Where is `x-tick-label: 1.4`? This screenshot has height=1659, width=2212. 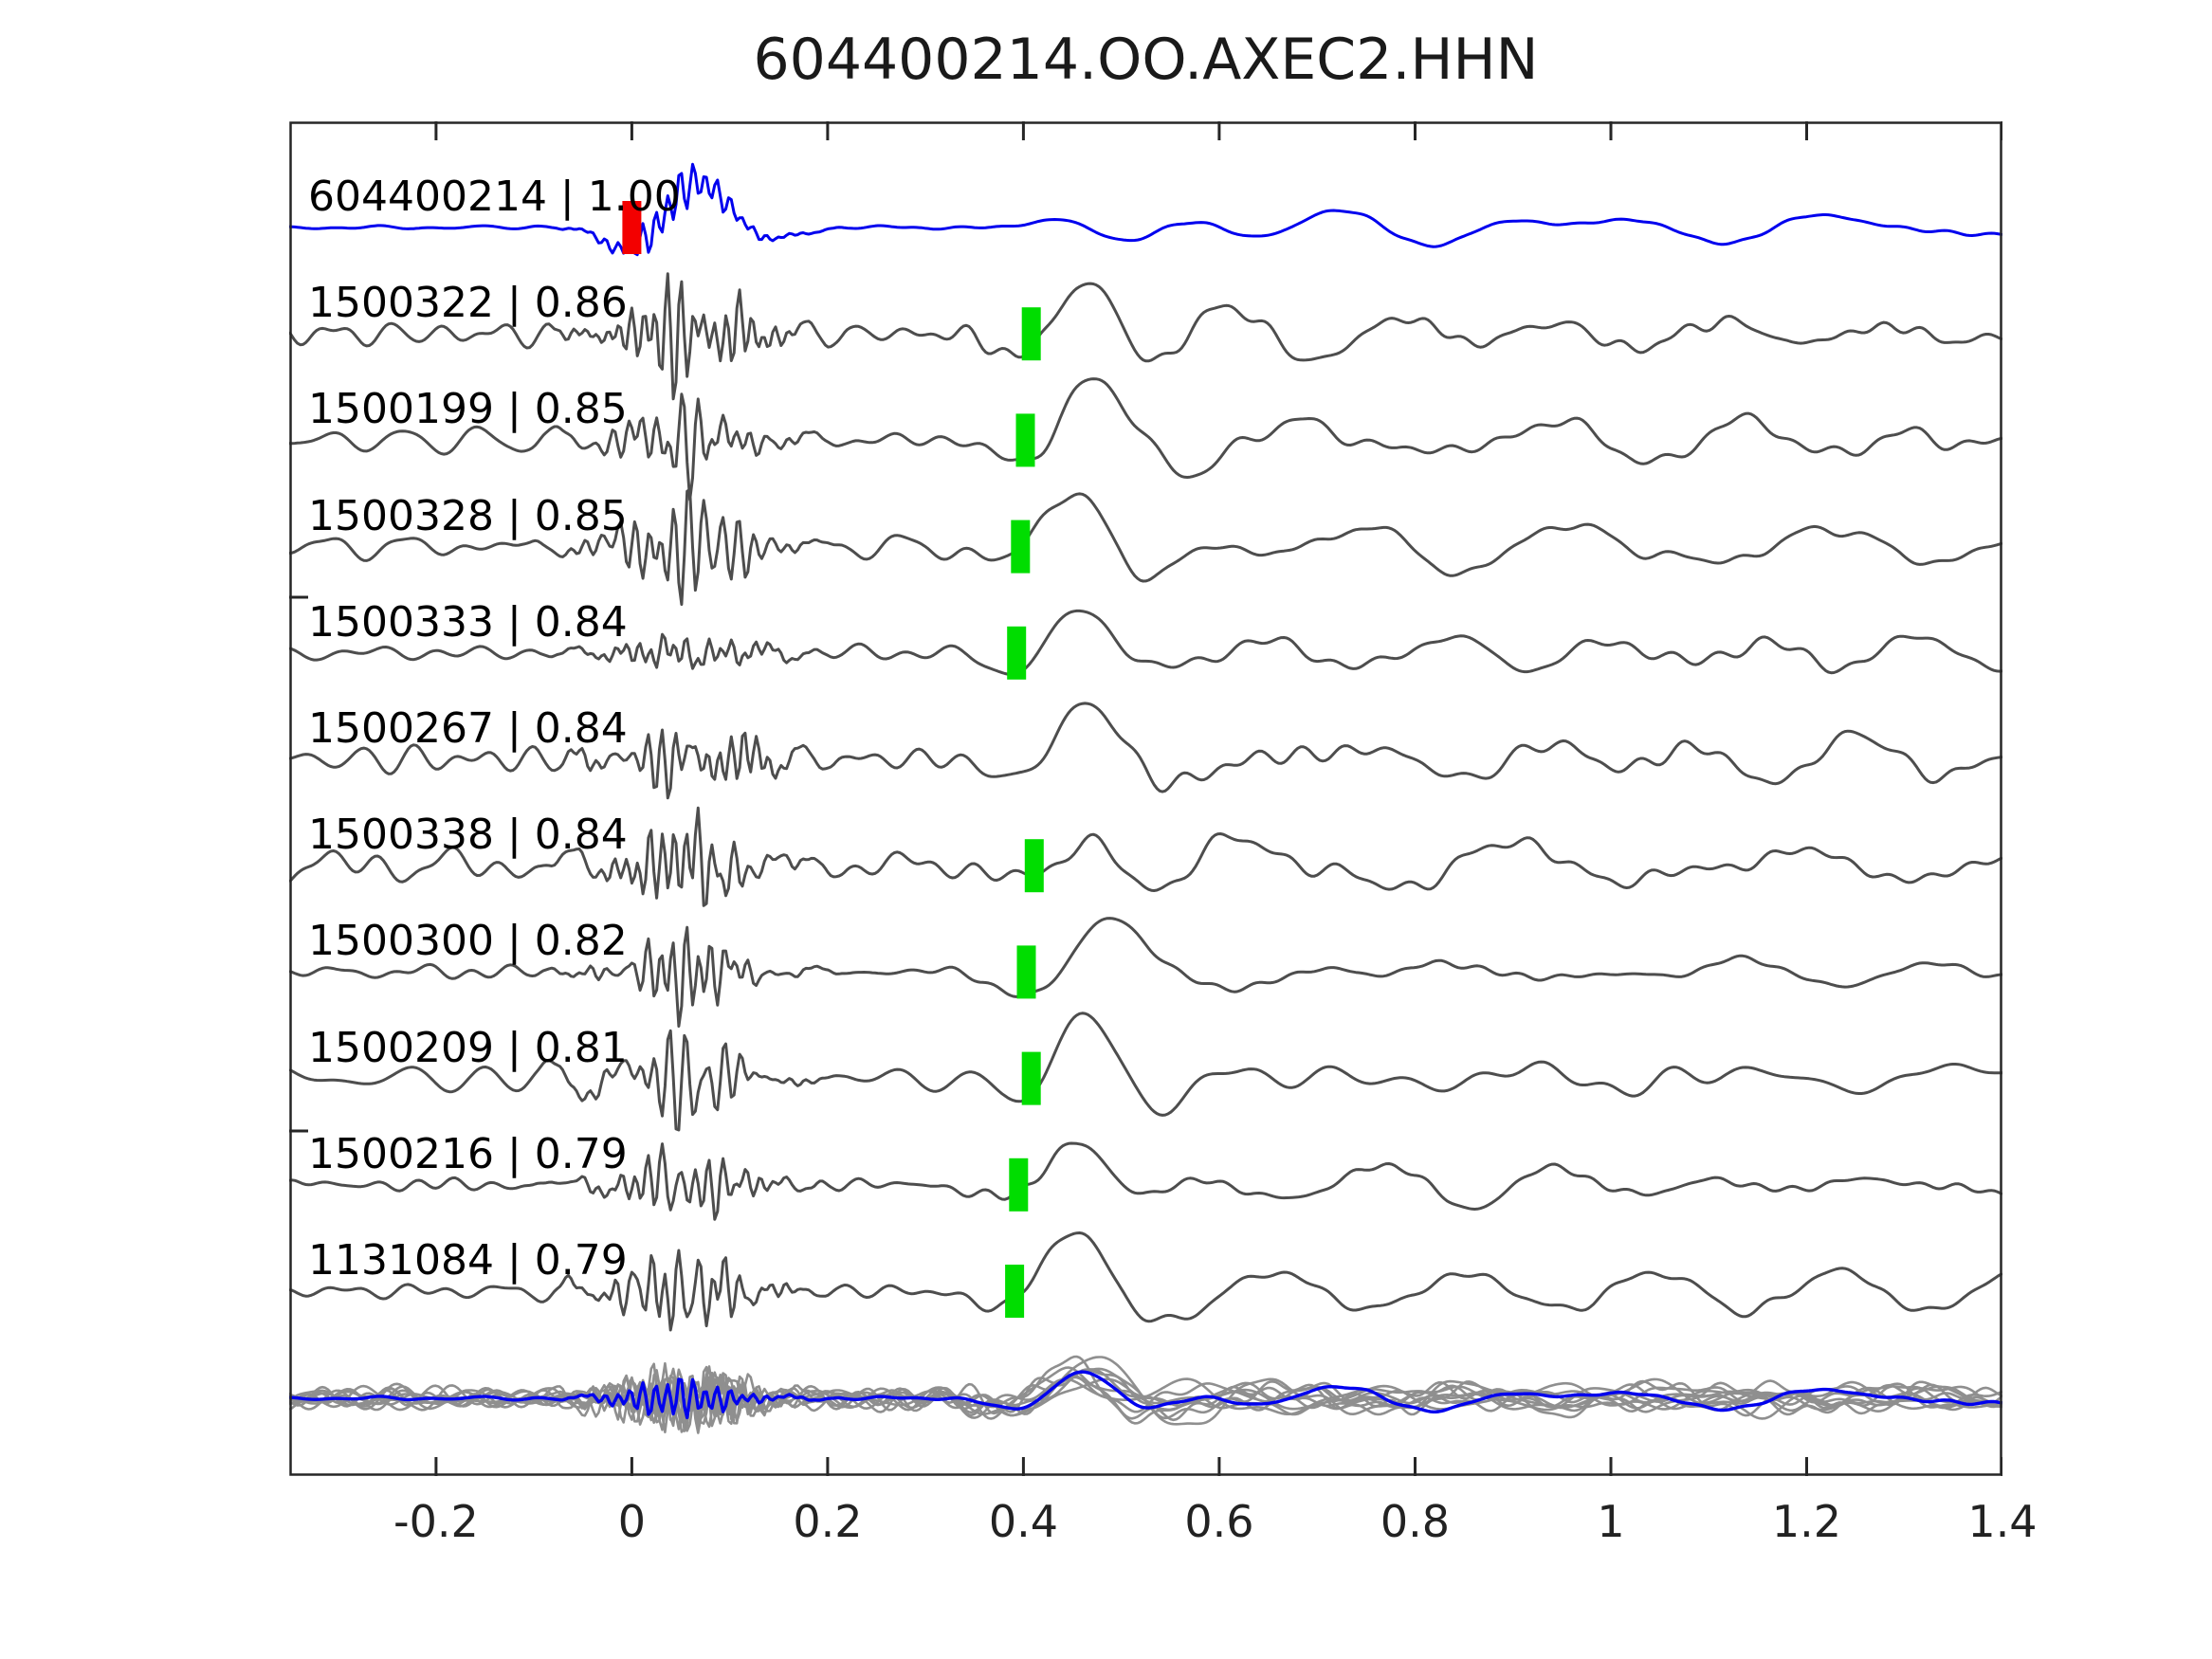 x-tick-label: 1.4 is located at coordinates (2003, 1521).